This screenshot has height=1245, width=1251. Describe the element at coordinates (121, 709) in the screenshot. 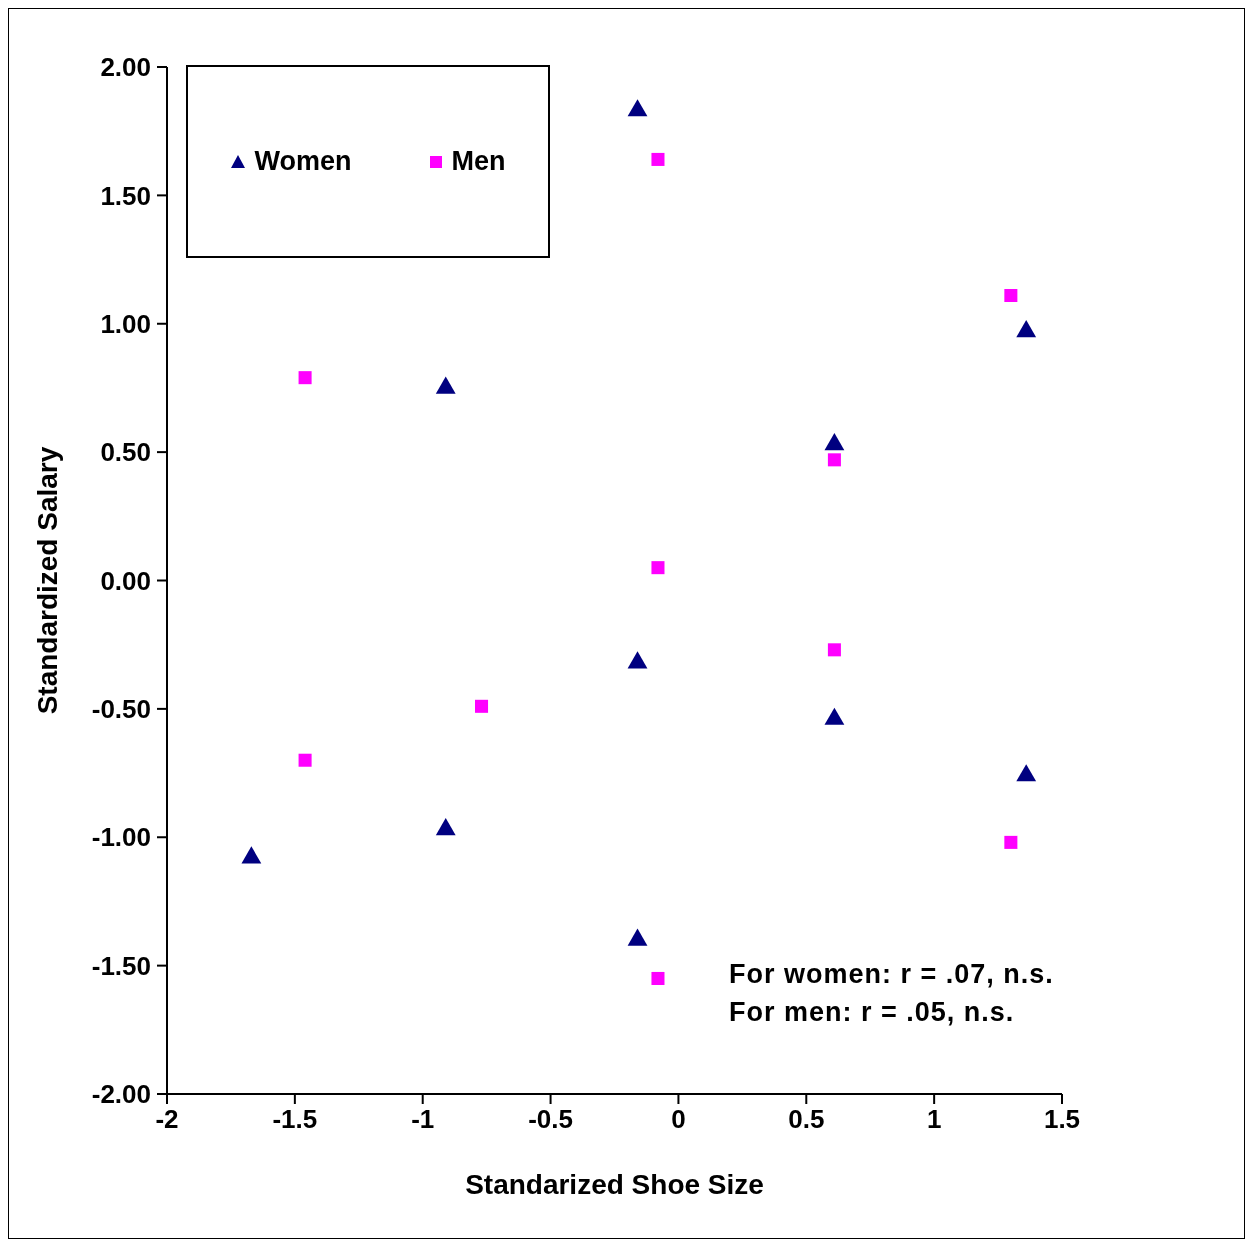

I see `y-tick-label: -0.50` at that location.